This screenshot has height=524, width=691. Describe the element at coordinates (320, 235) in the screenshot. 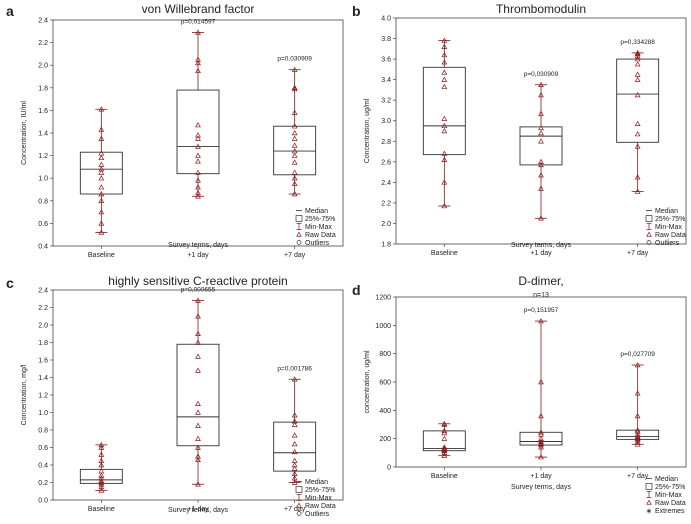

I see `legend-label: Raw Data` at that location.